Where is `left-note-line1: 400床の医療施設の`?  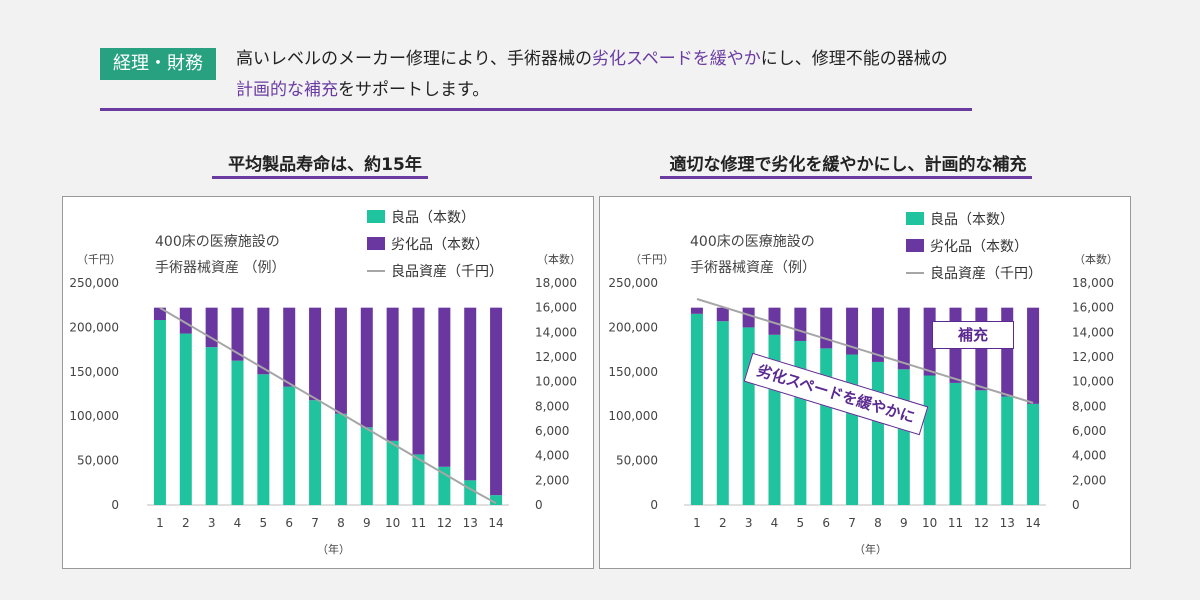
left-note-line1: 400床の医療施設の is located at coordinates (217, 242).